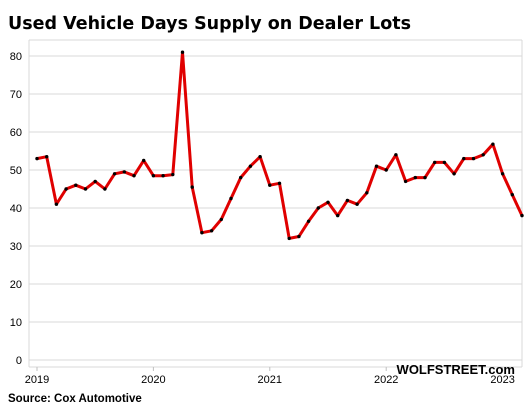  I want to click on y-tick-label-20: 20, so click(16, 285).